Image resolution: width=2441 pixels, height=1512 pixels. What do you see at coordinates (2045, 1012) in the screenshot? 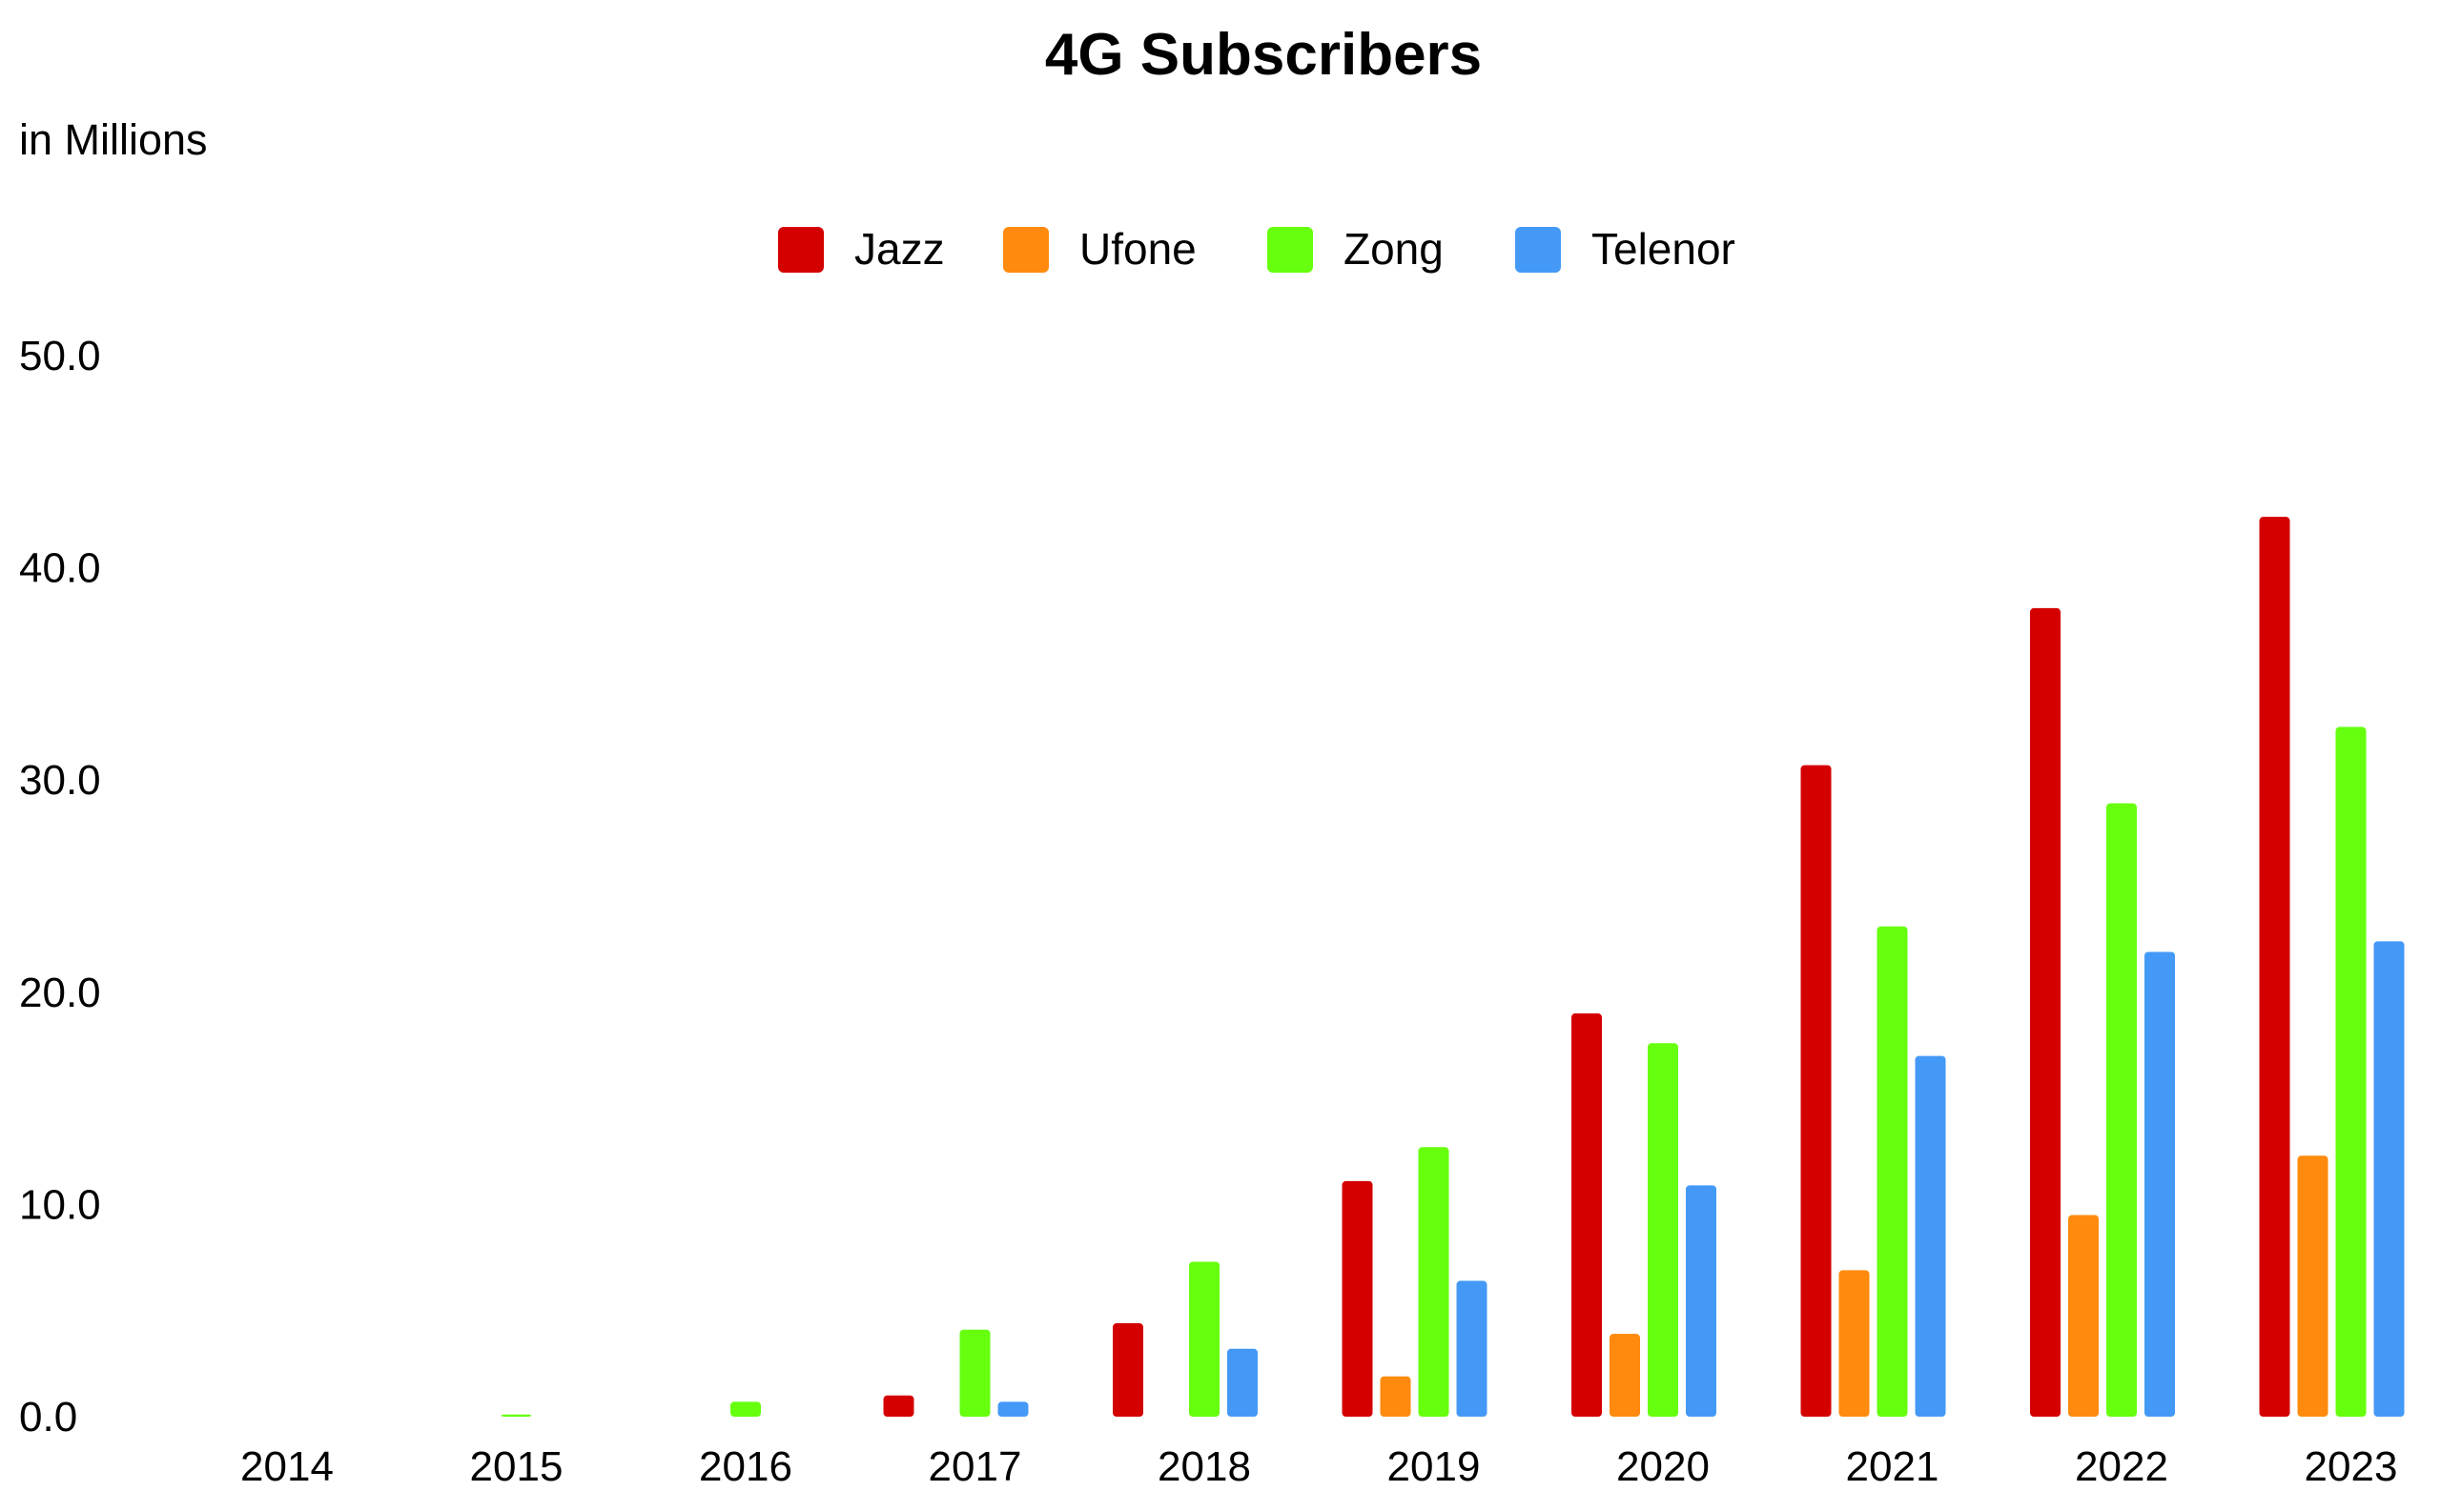
I see `bar-jazz-2022` at bounding box center [2045, 1012].